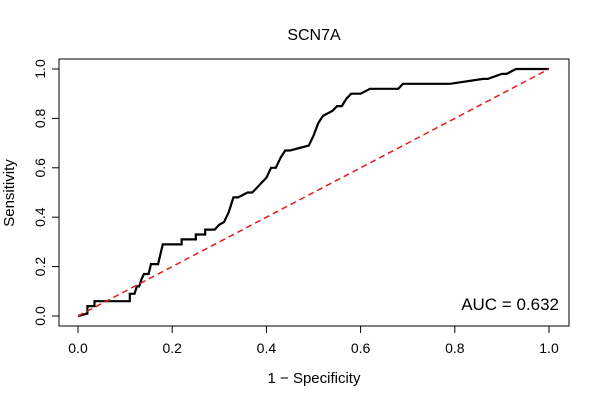 This screenshot has height=400, width=600. I want to click on x-axis-label: 1 − Specificity, so click(314, 378).